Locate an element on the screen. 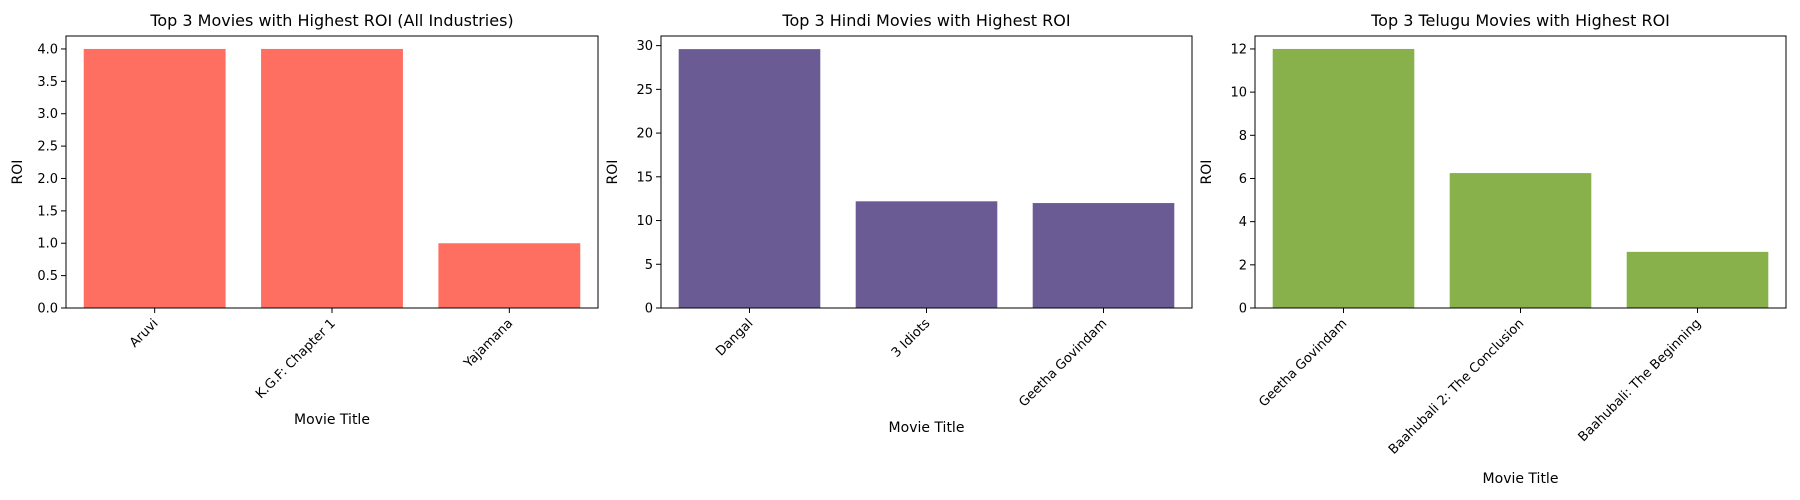  y-tick-label: 15 is located at coordinates (644, 177).